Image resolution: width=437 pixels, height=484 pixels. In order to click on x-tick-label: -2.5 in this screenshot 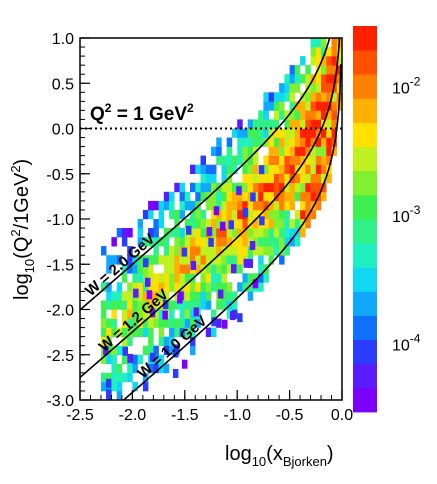, I will do `click(80, 415)`.